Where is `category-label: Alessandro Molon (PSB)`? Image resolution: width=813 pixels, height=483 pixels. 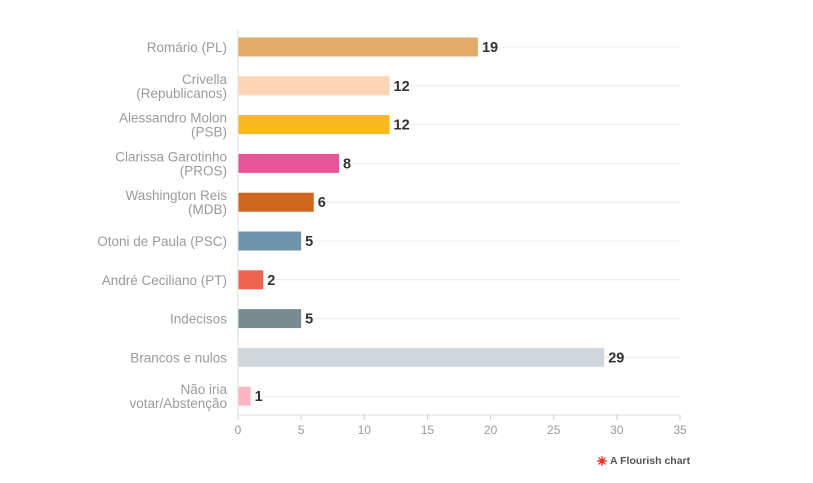 category-label: Alessandro Molon (PSB) is located at coordinates (173, 125).